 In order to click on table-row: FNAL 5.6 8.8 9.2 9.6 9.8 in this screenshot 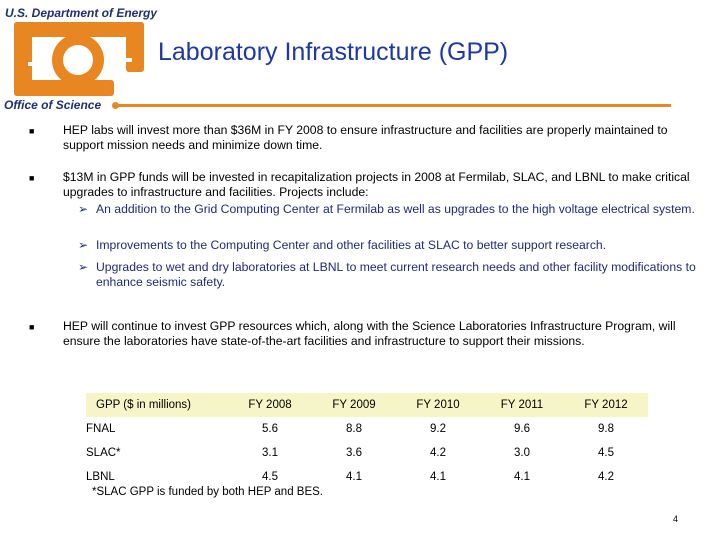, I will do `click(367, 429)`.